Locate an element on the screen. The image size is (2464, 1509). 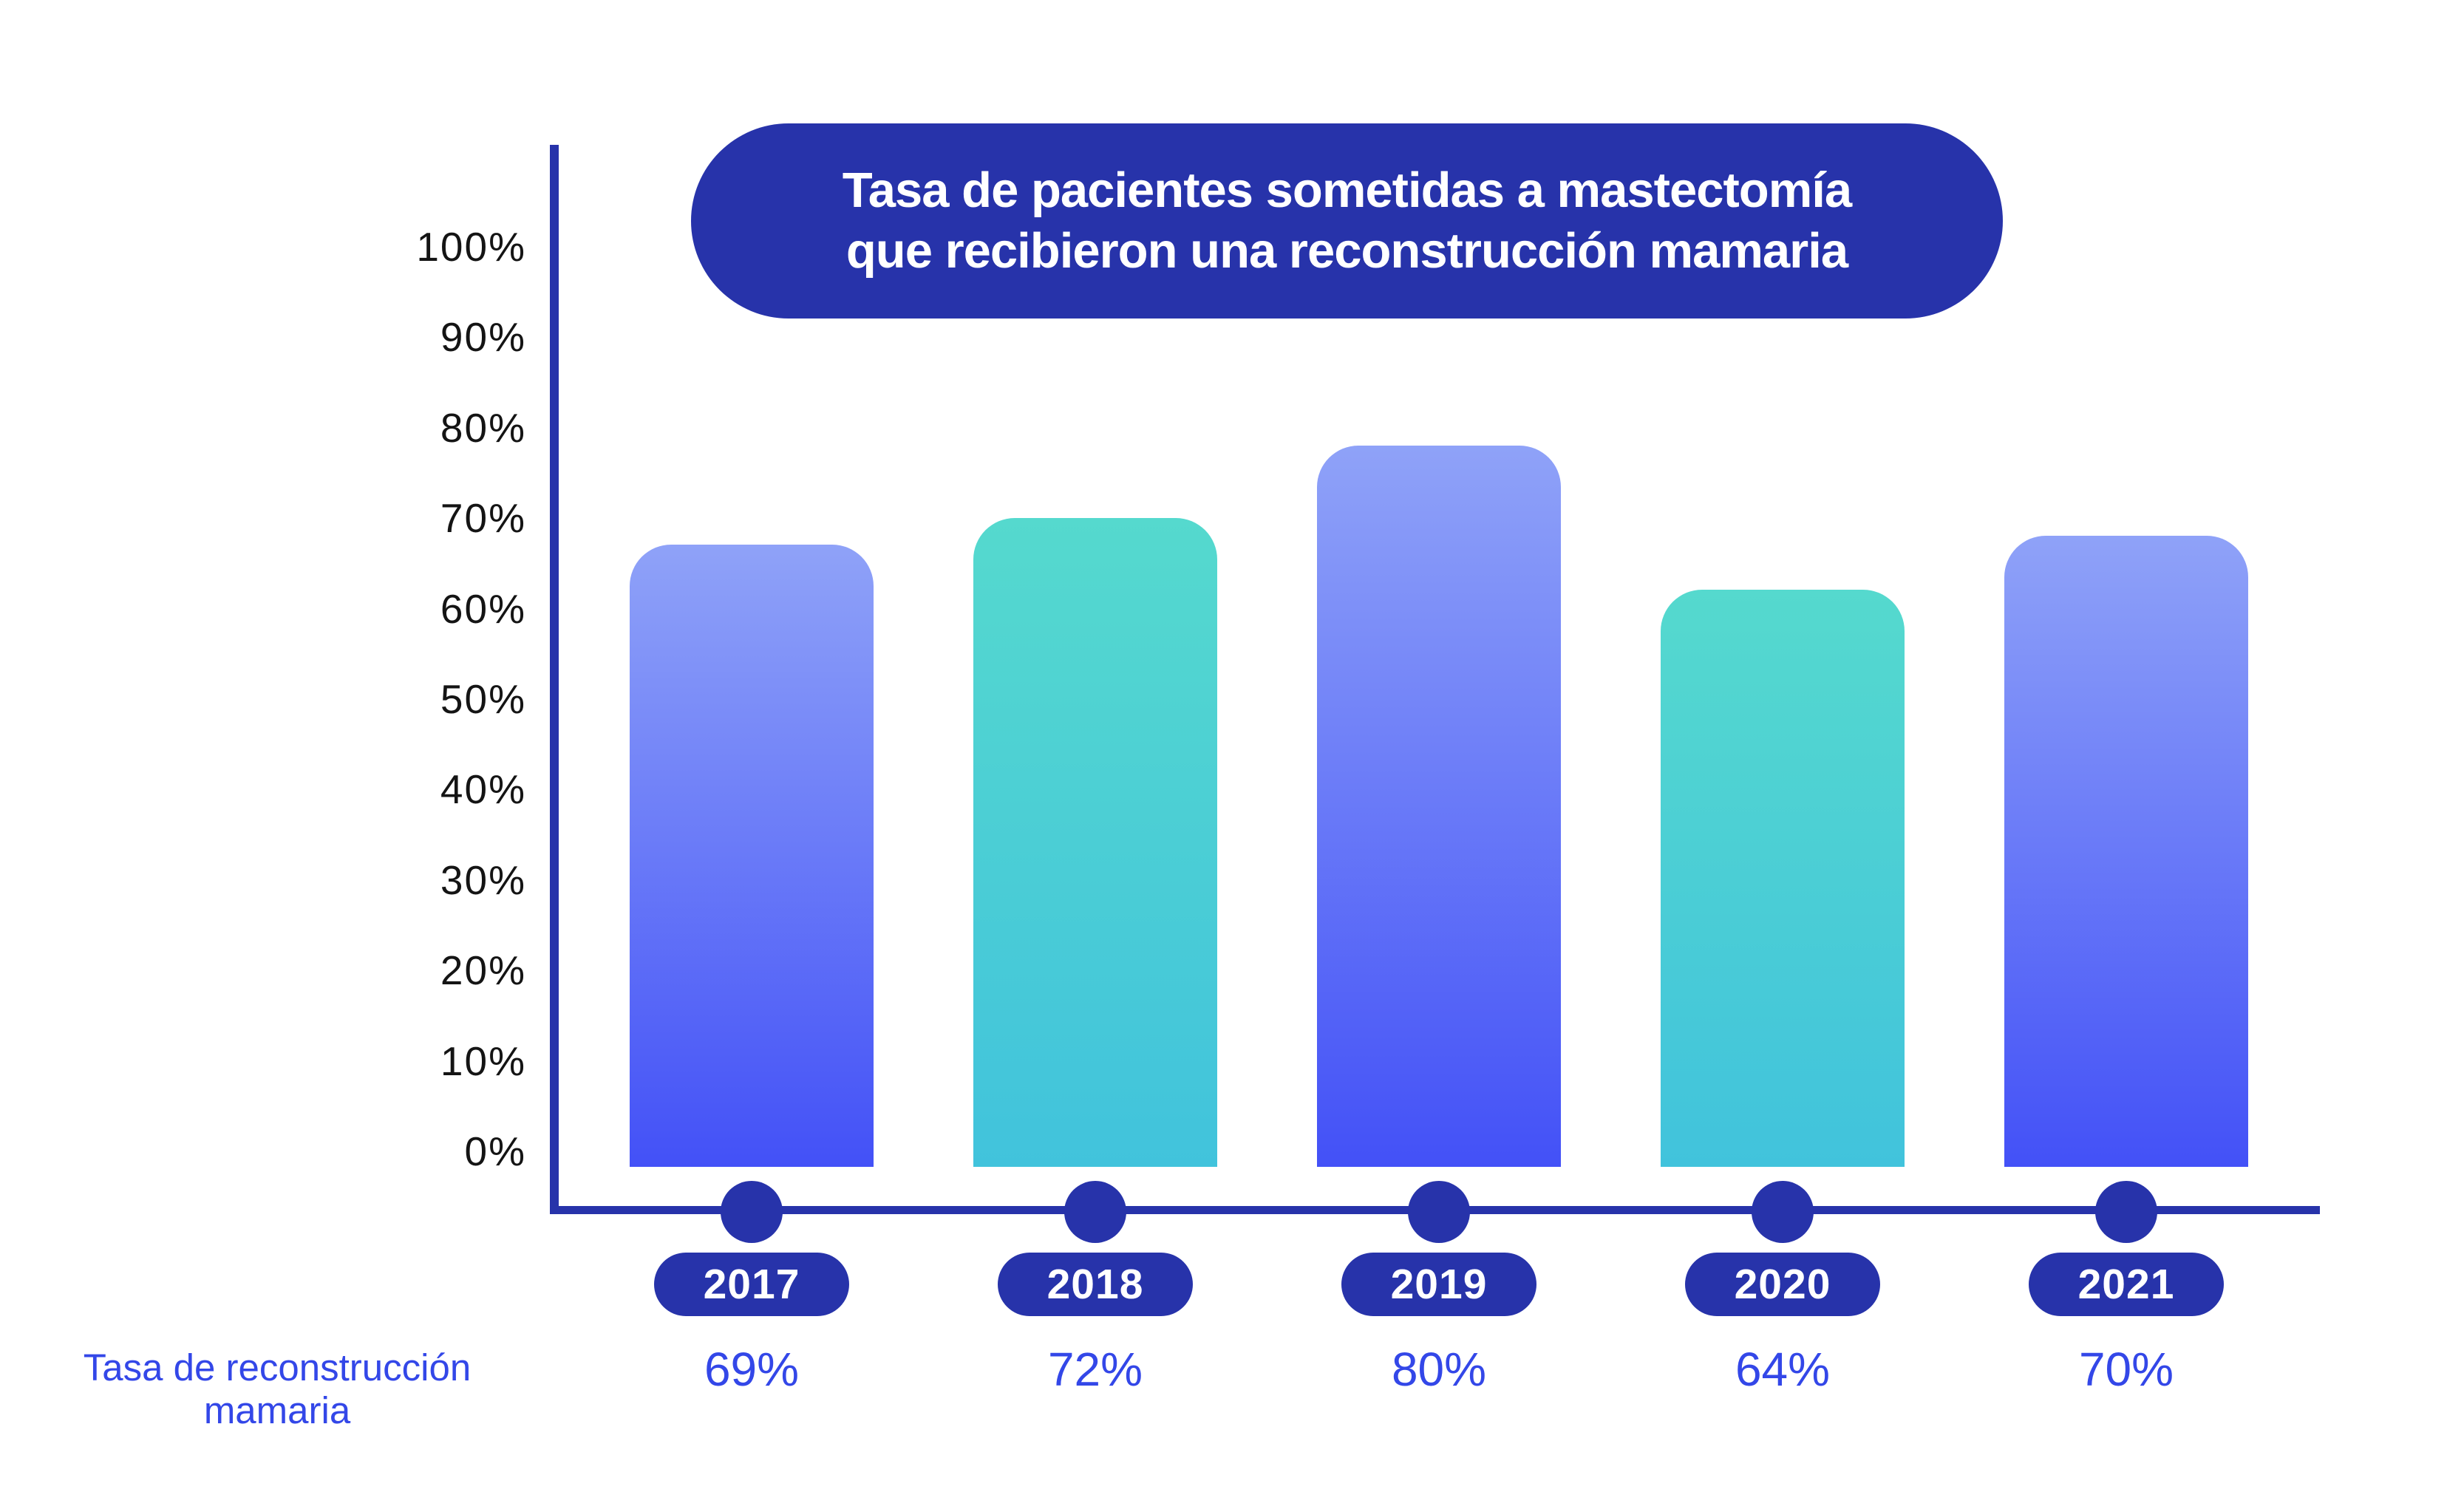
year-pill-label: 2017 is located at coordinates (751, 1284).